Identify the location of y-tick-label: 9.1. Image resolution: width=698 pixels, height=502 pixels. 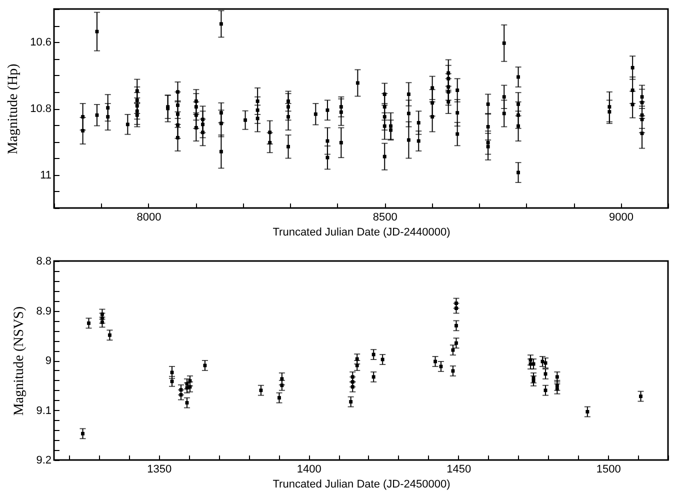
(44, 410).